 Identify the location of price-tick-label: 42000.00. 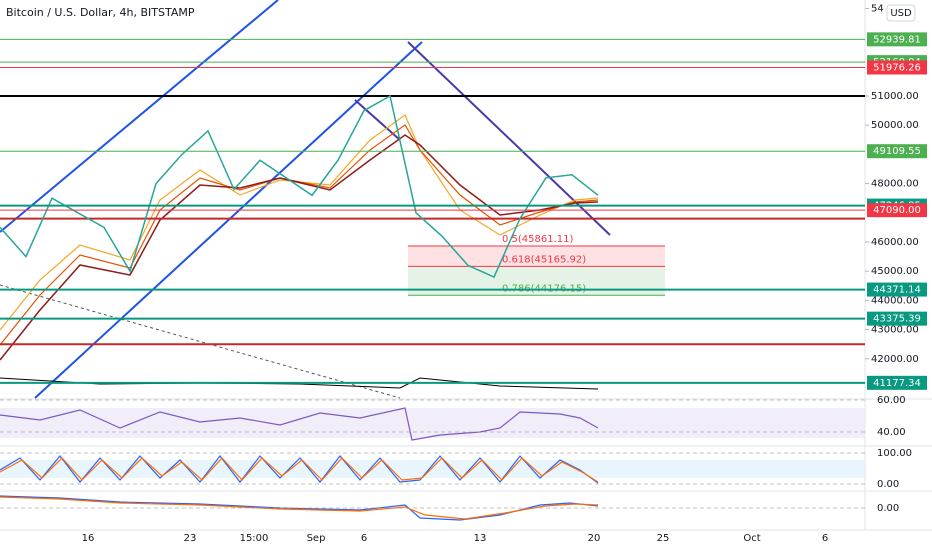
(895, 359).